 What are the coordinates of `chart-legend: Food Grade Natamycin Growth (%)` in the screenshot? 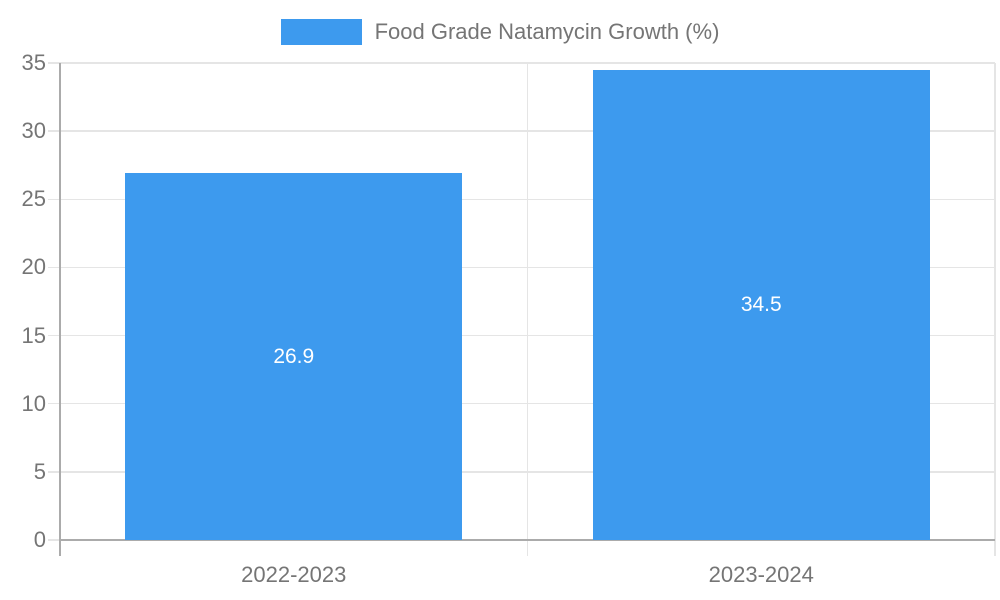 It's located at (500, 32).